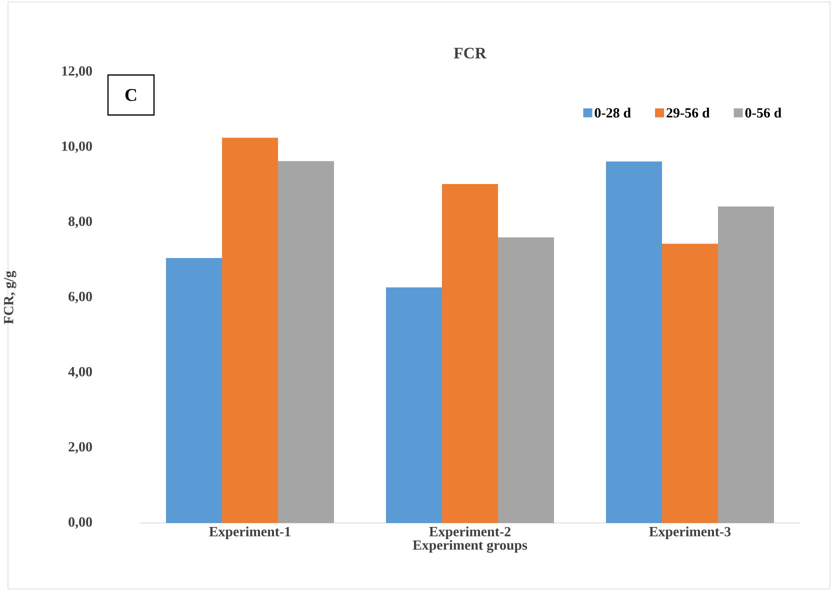  I want to click on legend-label: 0-56 d, so click(763, 113).